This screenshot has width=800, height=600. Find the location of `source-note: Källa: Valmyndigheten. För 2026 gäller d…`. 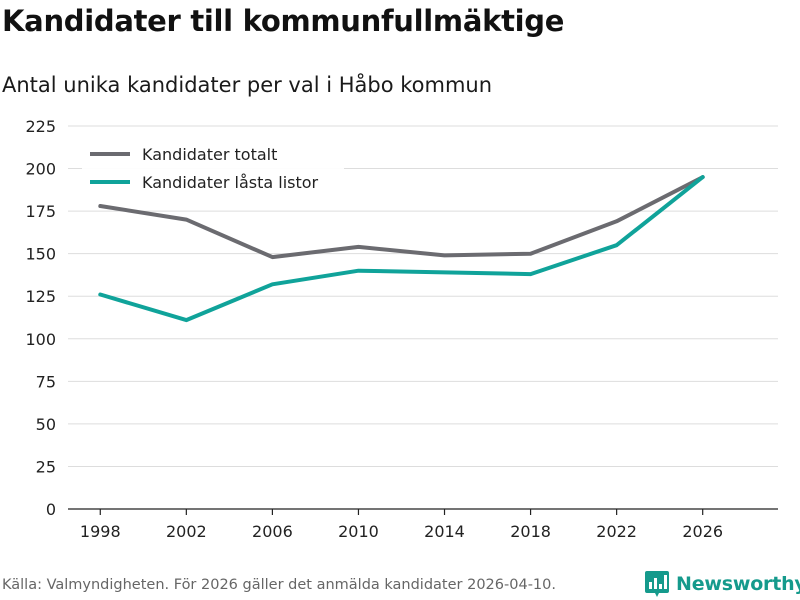

source-note: Källa: Valmyndigheten. För 2026 gäller d… is located at coordinates (279, 585).